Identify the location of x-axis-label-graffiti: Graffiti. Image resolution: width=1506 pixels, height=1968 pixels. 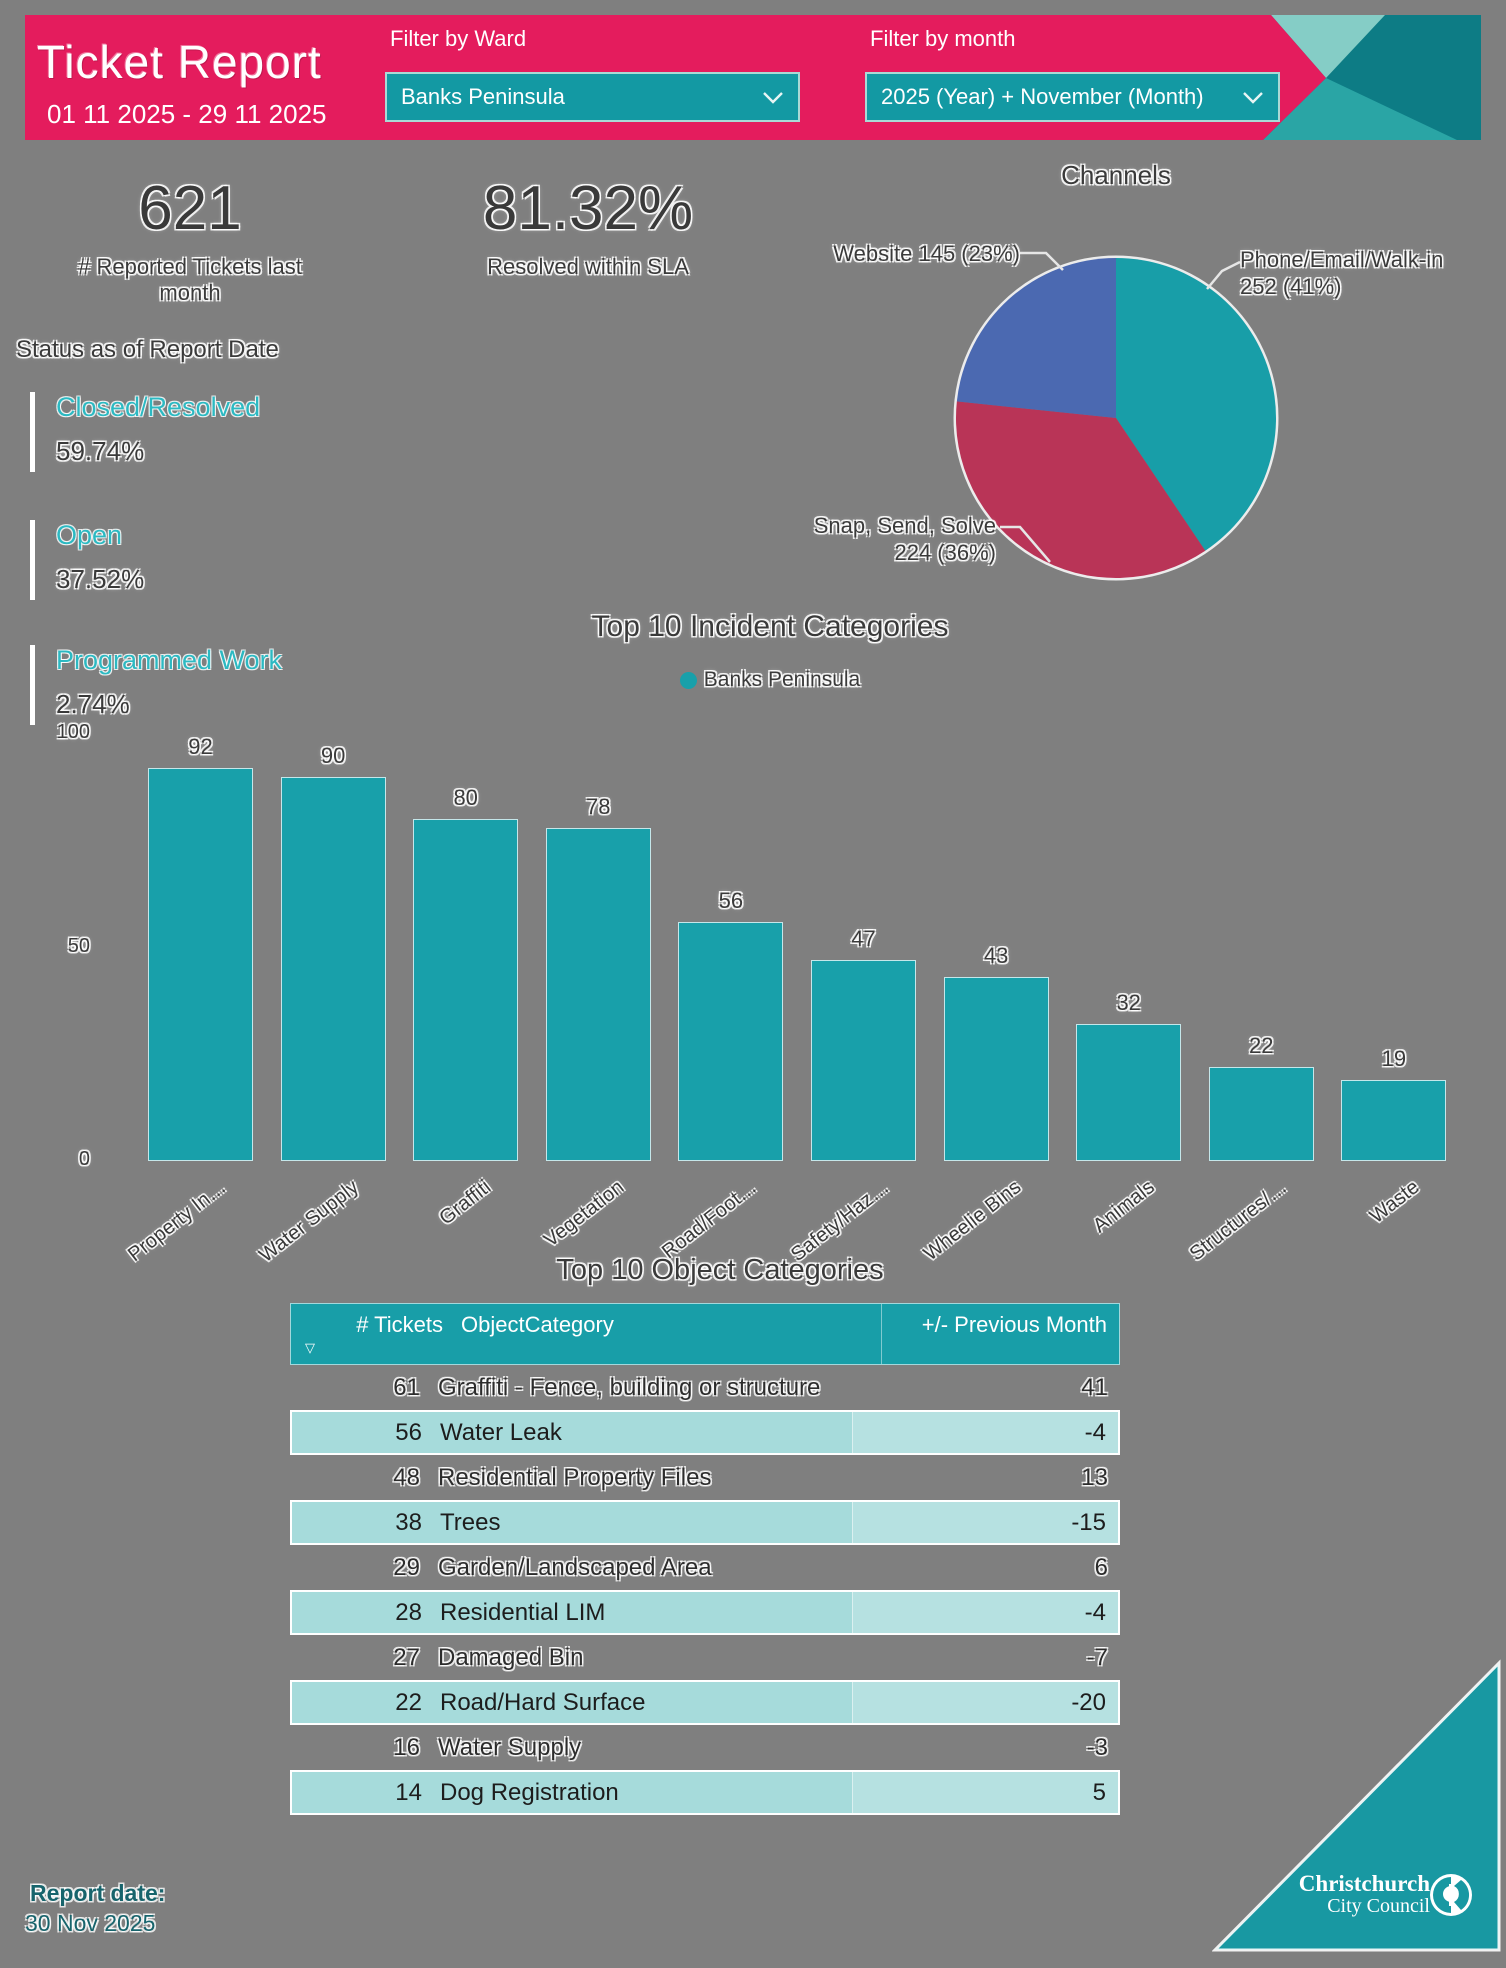
(465, 1203).